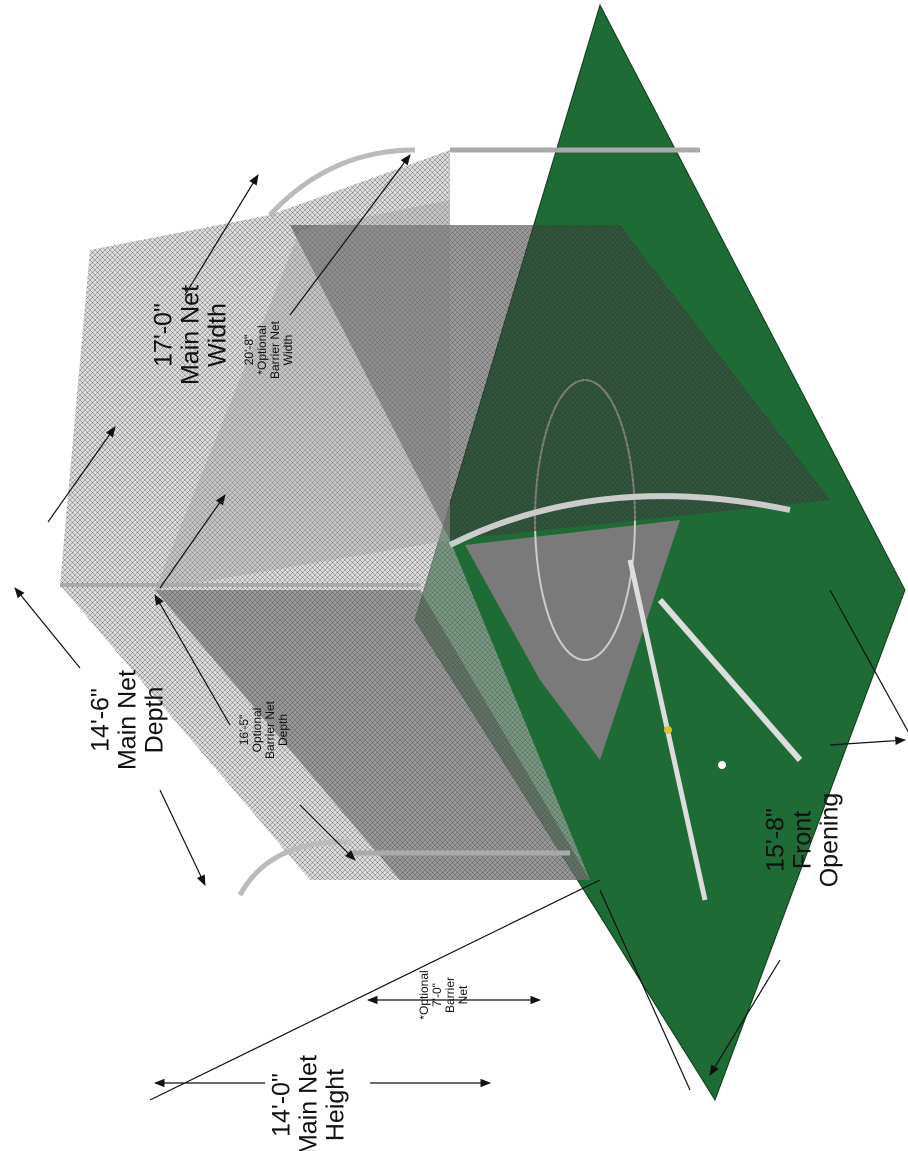 The image size is (908, 1151). What do you see at coordinates (803, 840) in the screenshot?
I see `dimension-label: Front` at bounding box center [803, 840].